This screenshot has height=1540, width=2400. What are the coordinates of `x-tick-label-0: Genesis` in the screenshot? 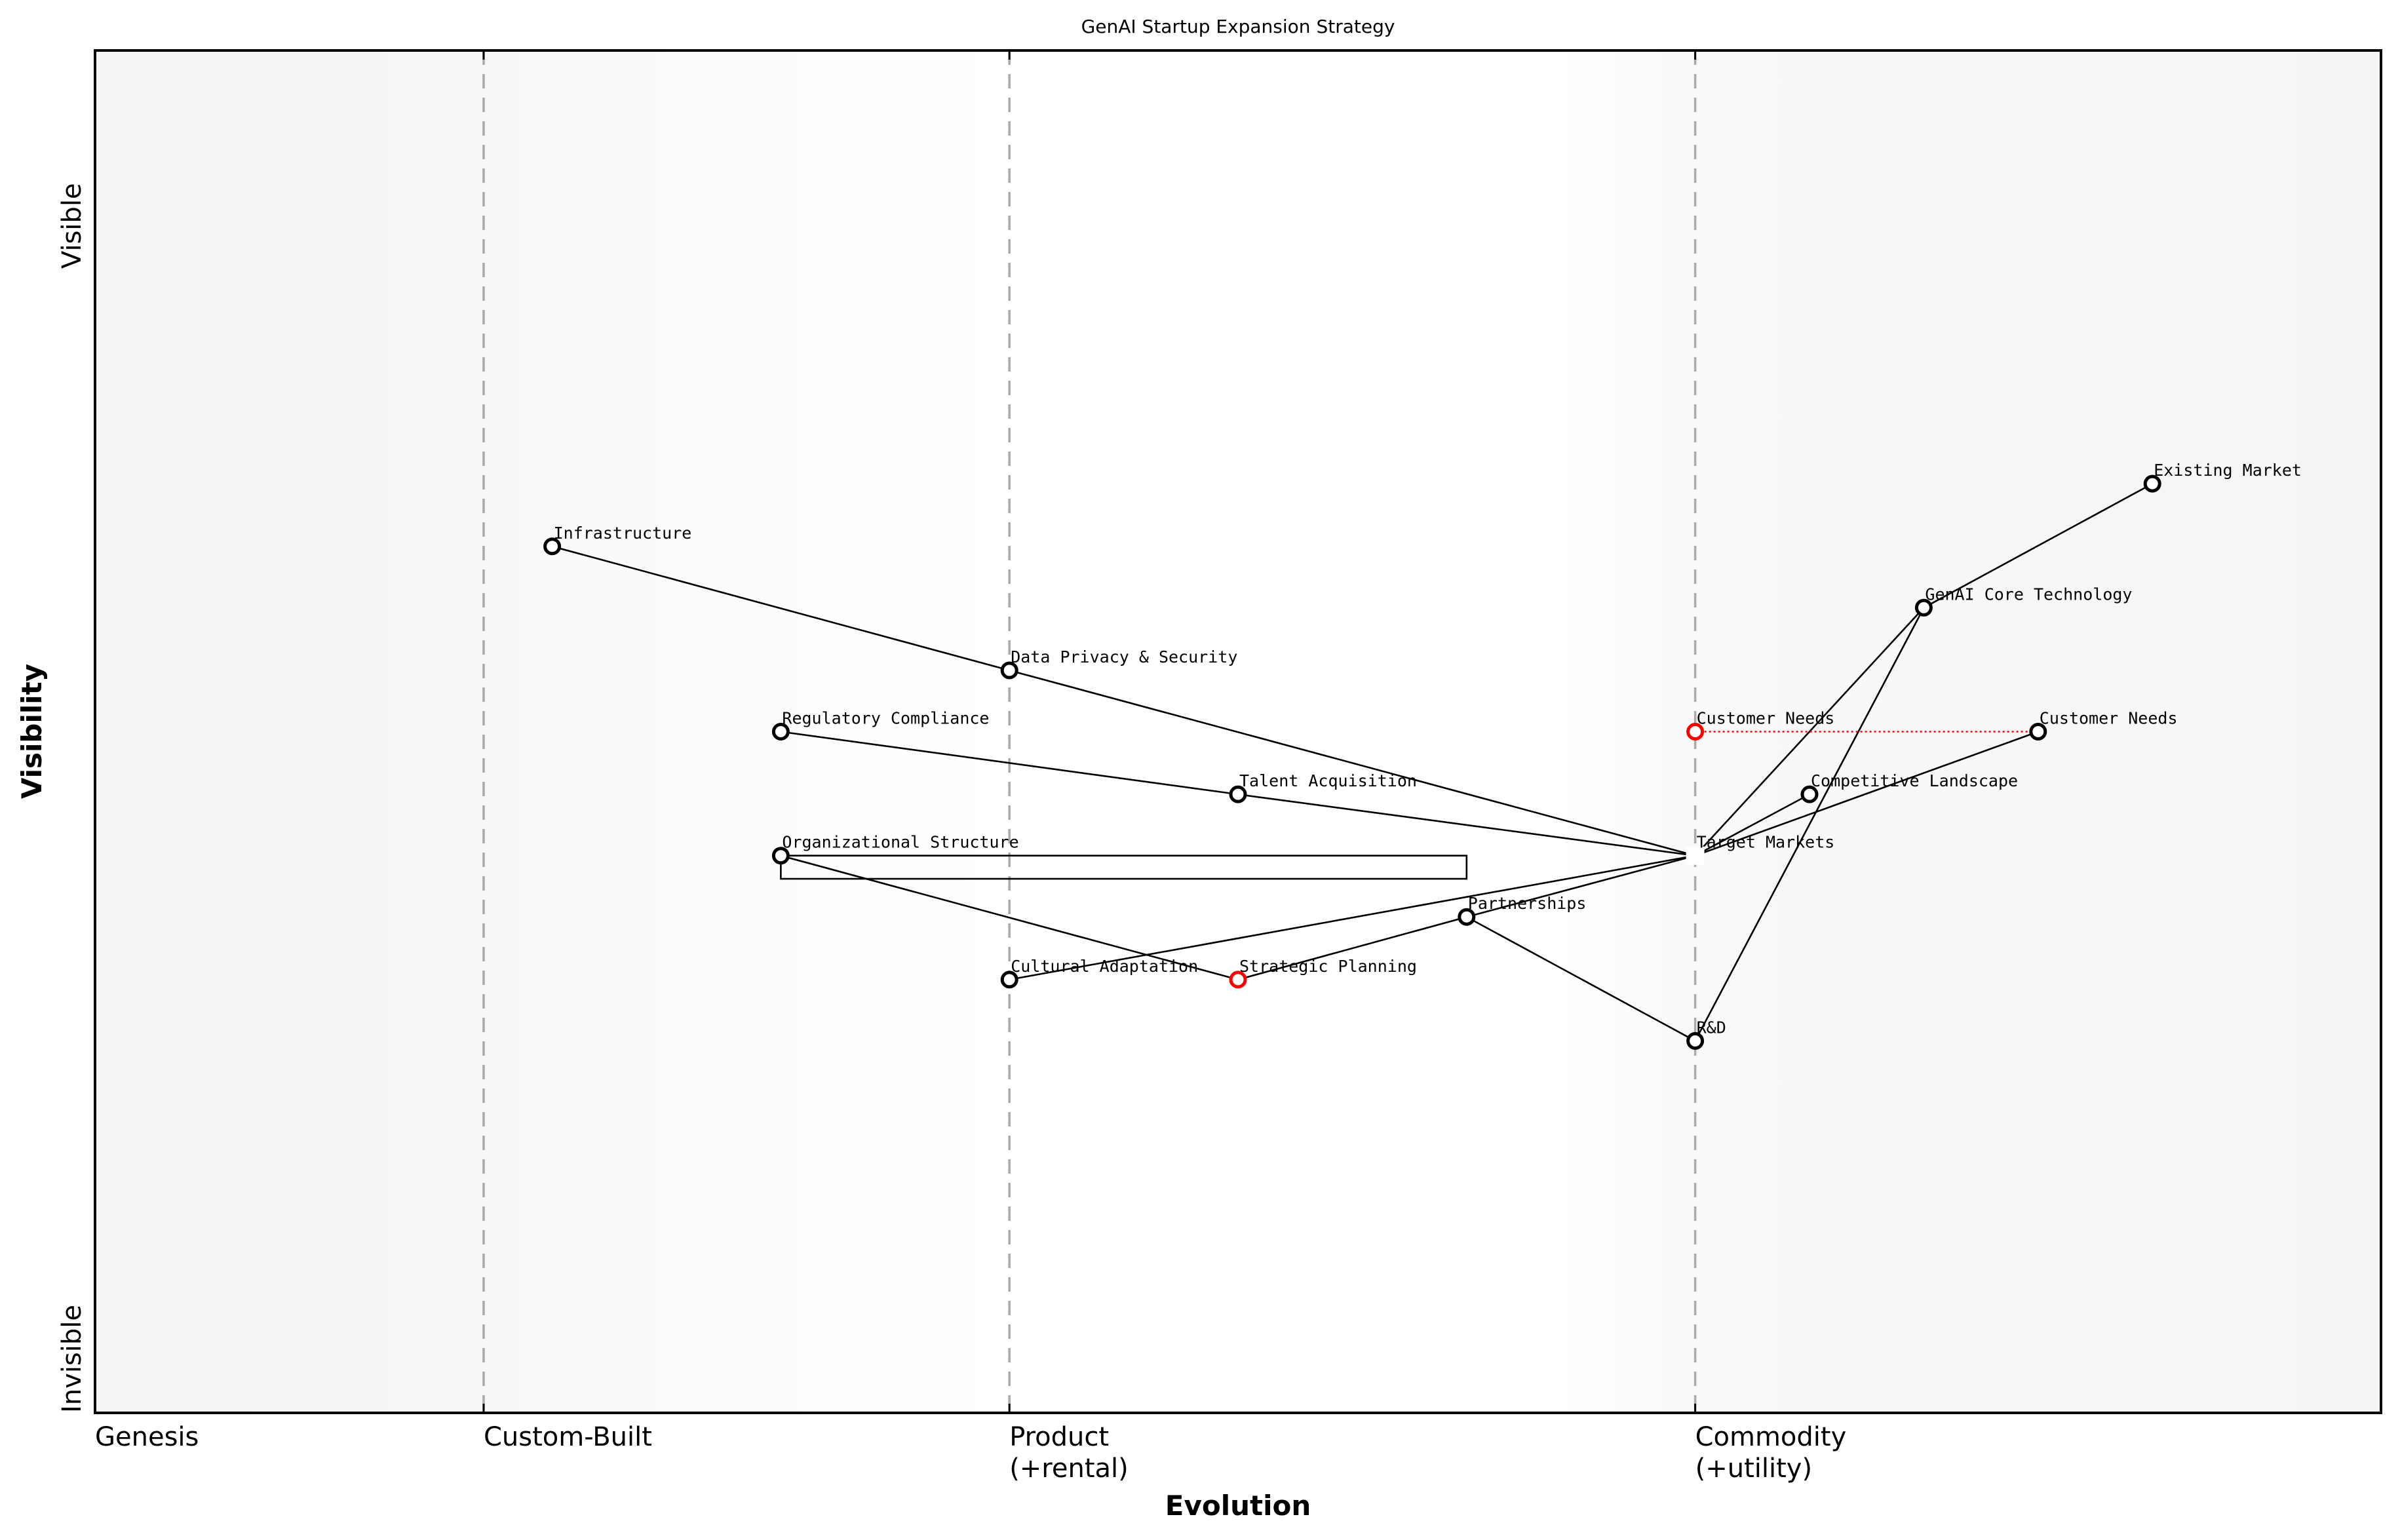 It's located at (147, 1437).